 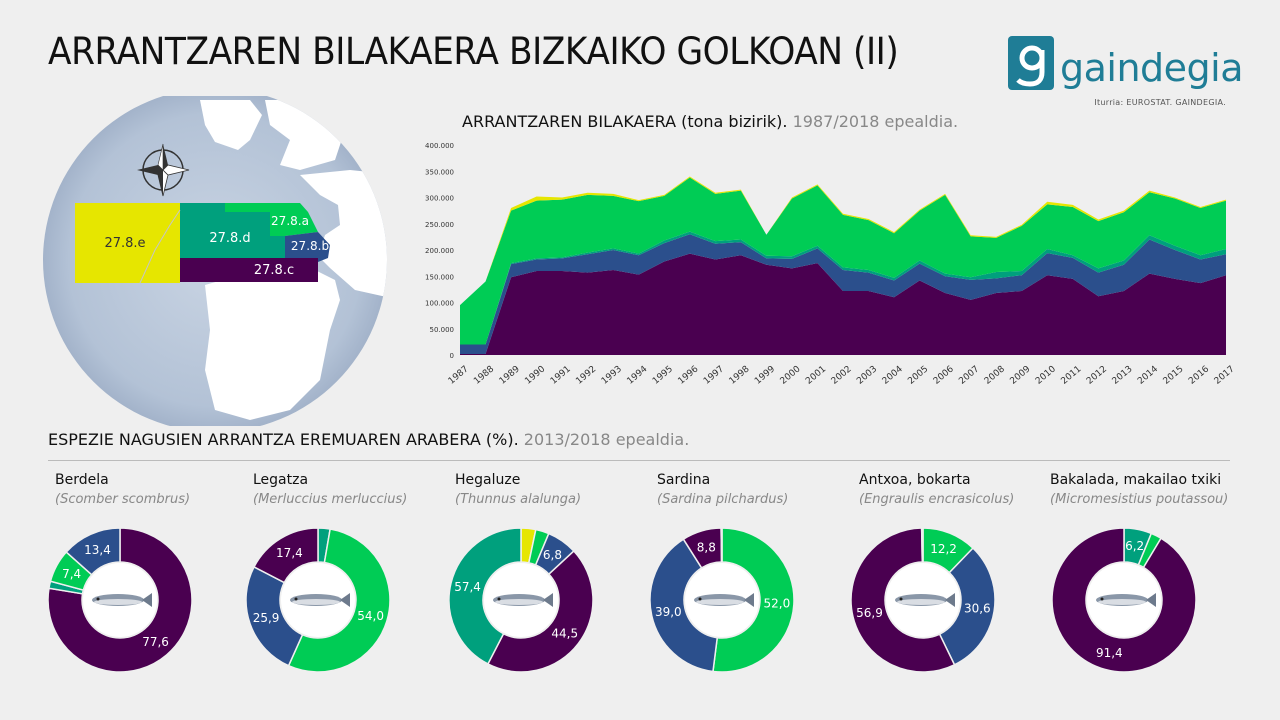 I want to click on zone-27-8-d, so click(x=232, y=230).